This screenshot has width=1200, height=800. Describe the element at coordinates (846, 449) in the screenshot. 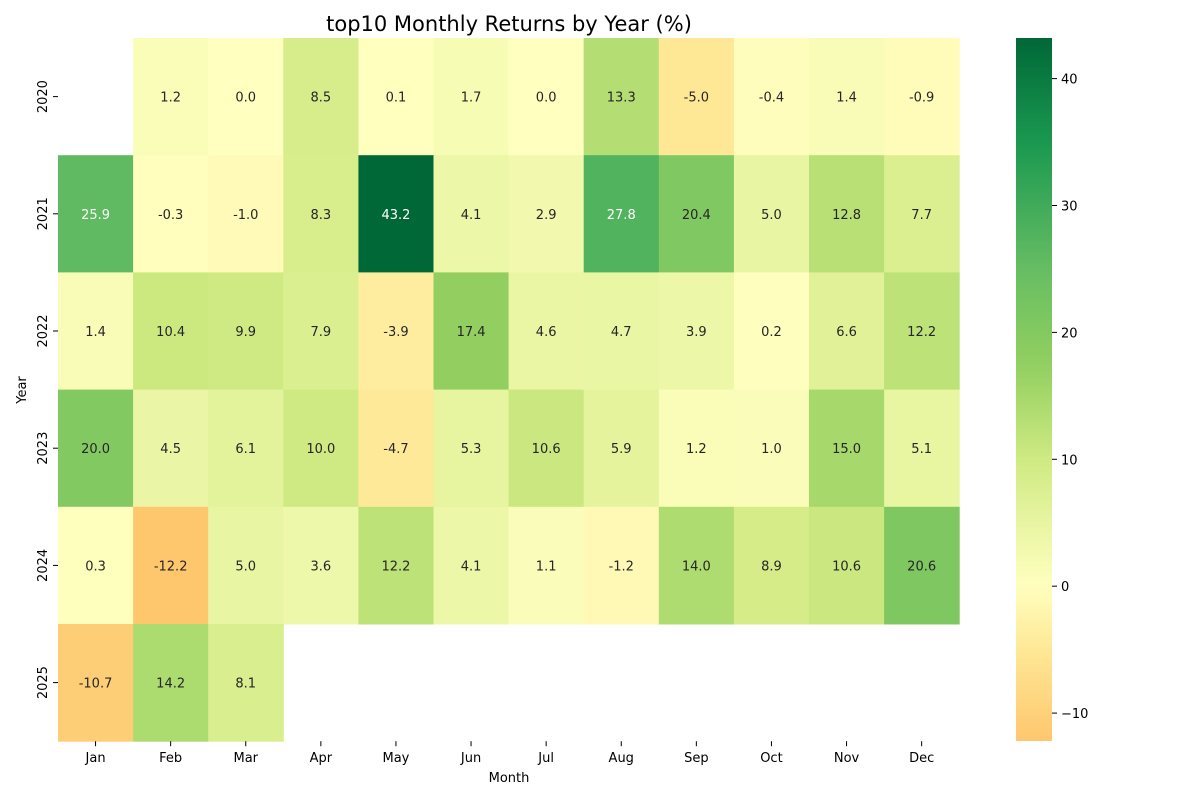

I see `cell-value-label: 15.0` at that location.